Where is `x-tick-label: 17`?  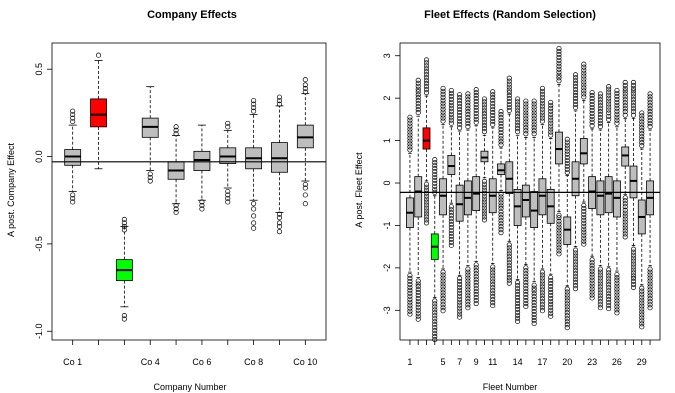 x-tick-label: 17 is located at coordinates (542, 362).